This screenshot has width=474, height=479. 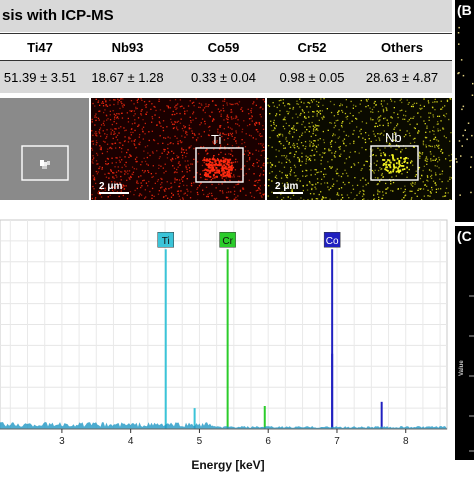 What do you see at coordinates (40, 77) in the screenshot?
I see `value-ti47: 51.39 ± 3.51` at bounding box center [40, 77].